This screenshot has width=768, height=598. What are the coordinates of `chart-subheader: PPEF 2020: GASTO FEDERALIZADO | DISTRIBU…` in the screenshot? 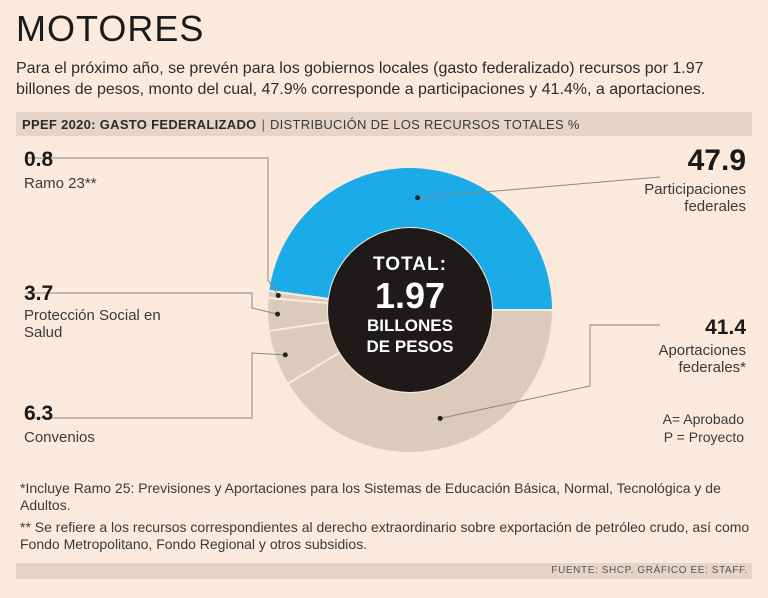 It's located at (384, 124).